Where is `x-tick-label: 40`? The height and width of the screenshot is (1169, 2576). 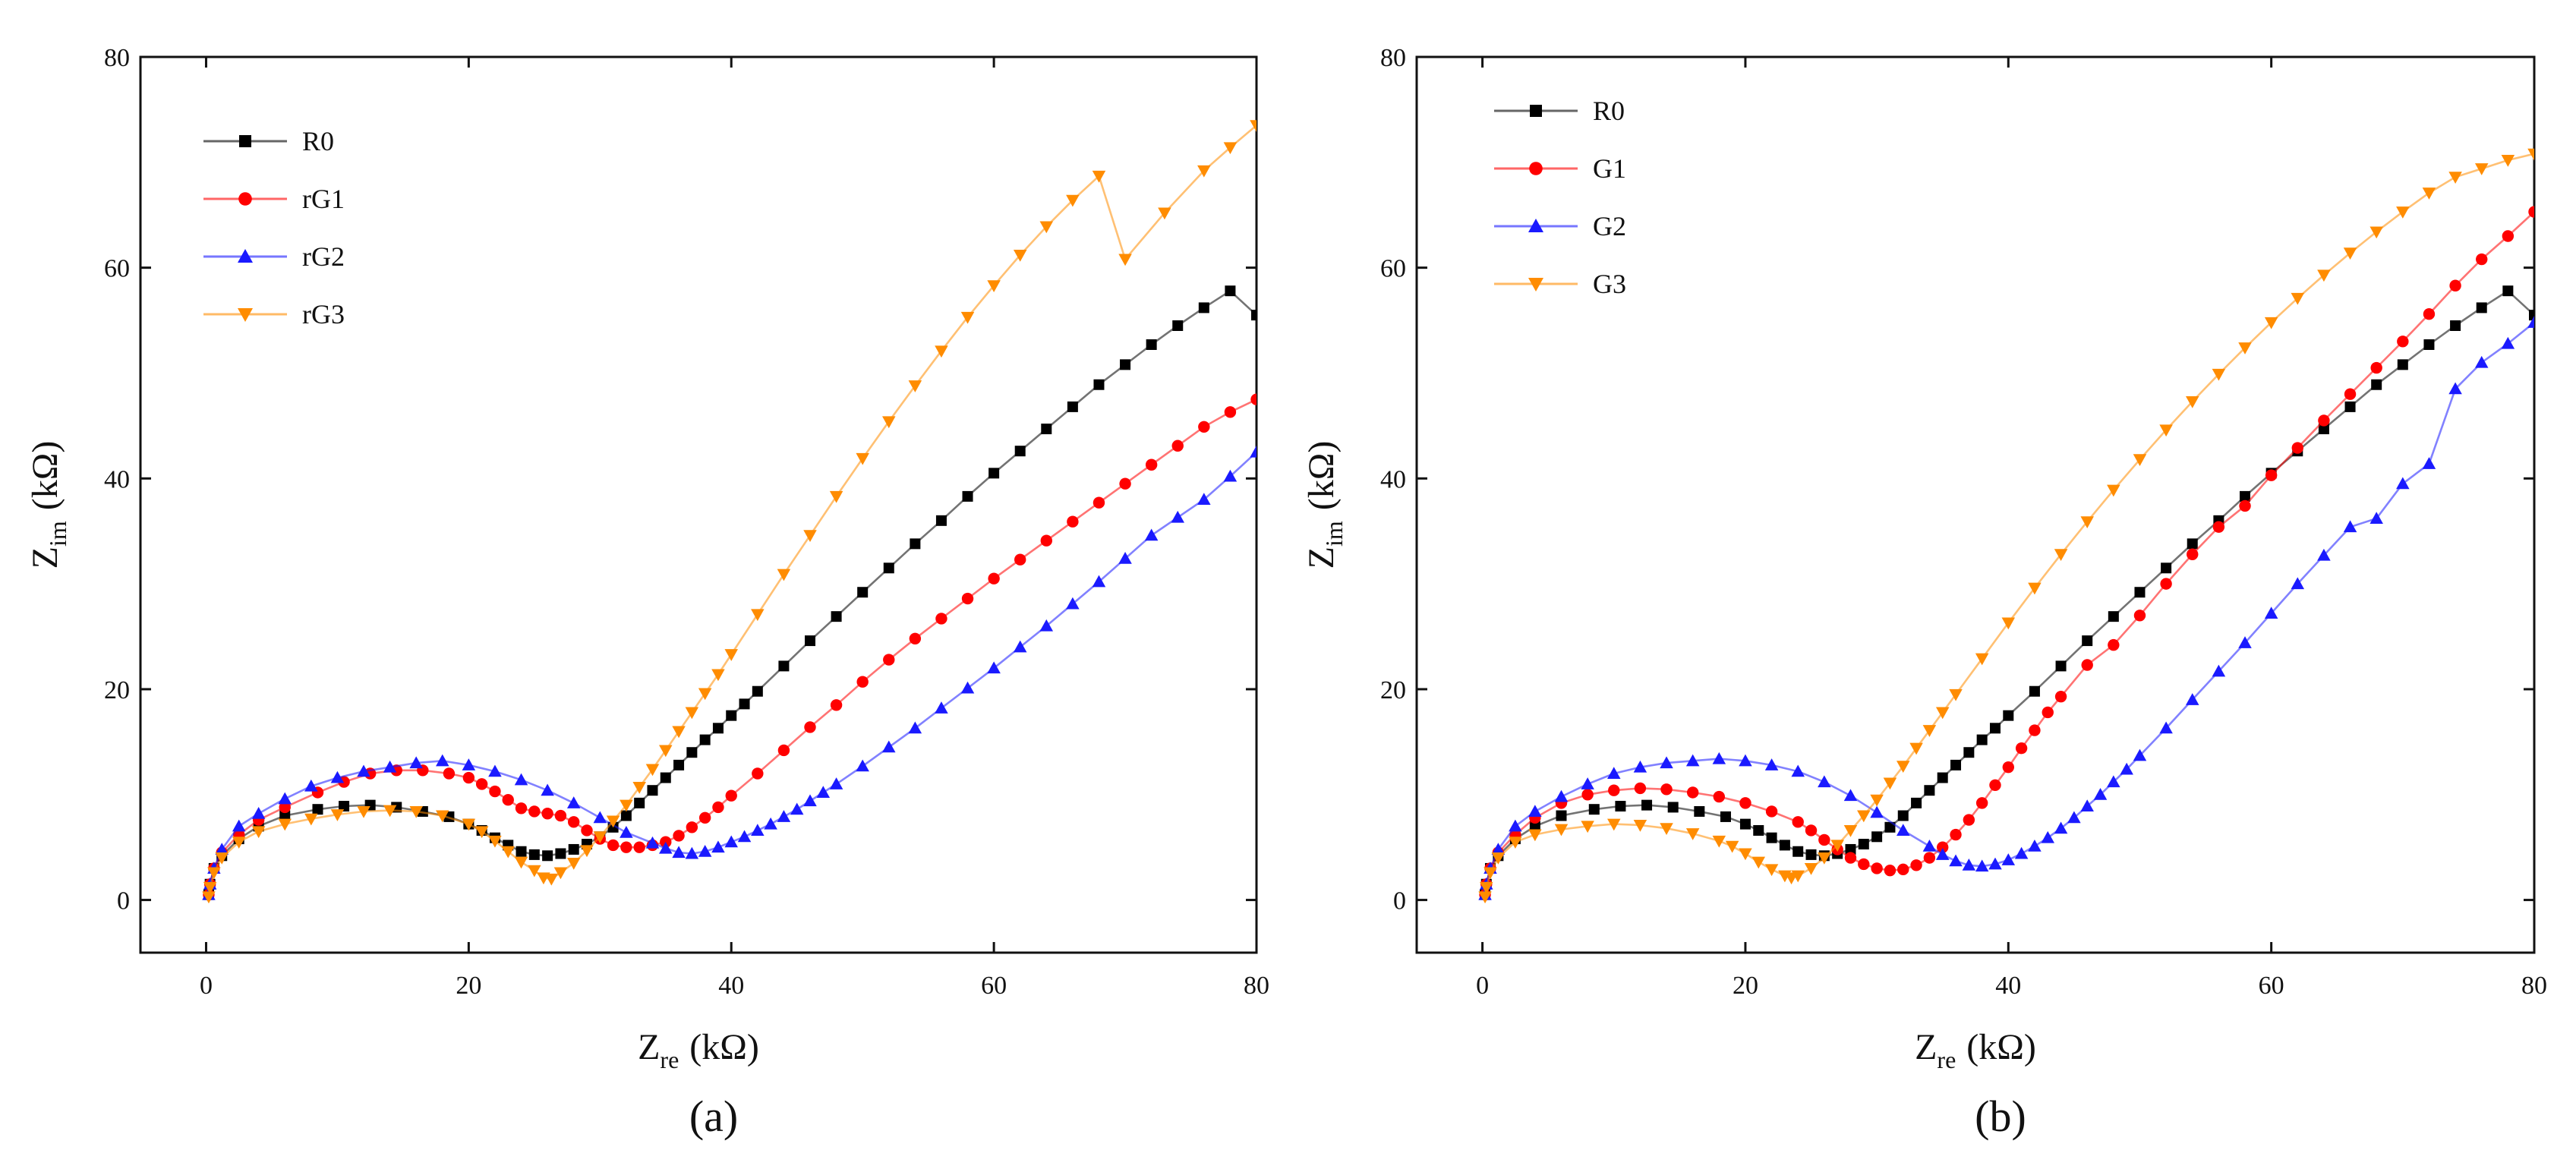 x-tick-label: 40 is located at coordinates (2008, 986).